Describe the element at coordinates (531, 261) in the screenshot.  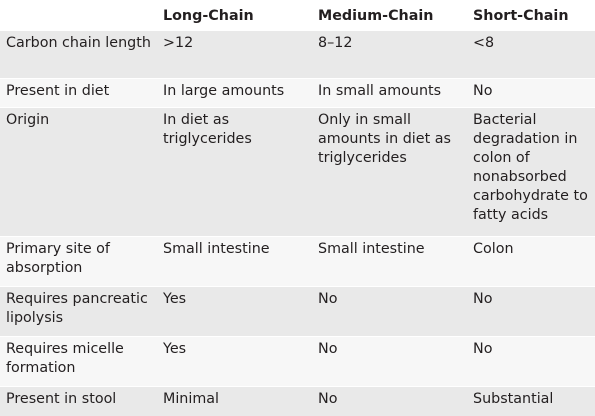
I see `short-chain-cell: Colon` at that location.